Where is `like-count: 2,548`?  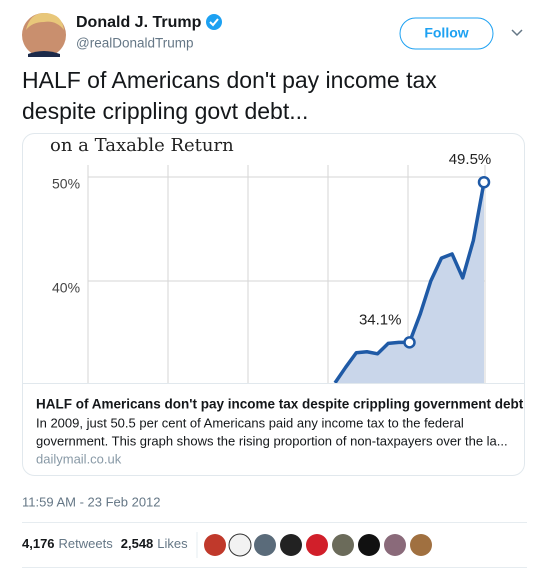 like-count: 2,548 is located at coordinates (137, 543).